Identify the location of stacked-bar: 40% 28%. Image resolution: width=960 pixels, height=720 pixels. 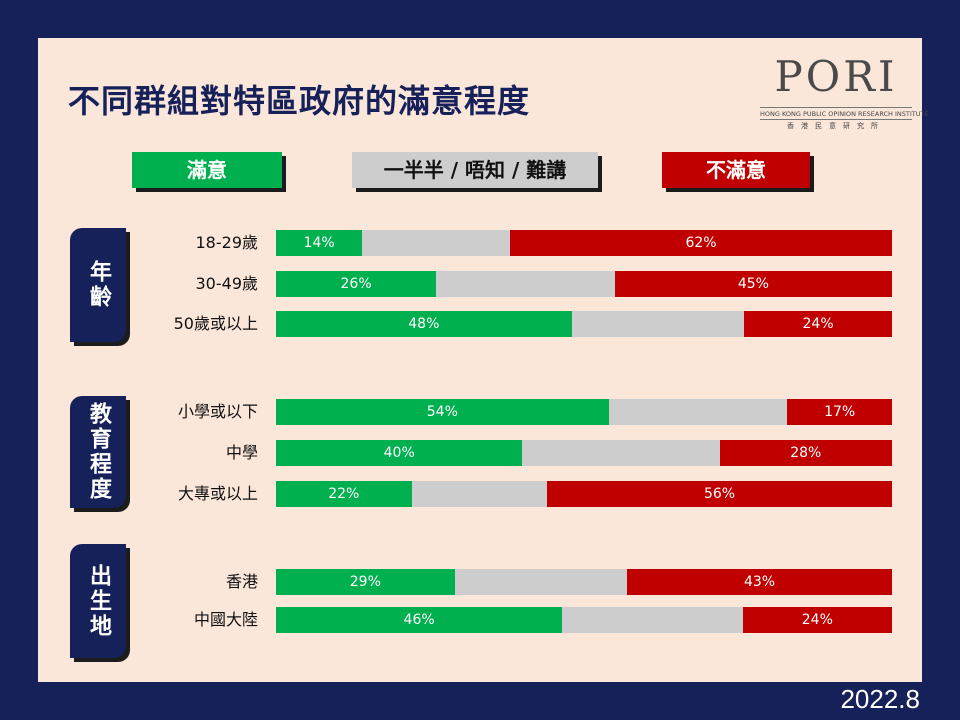
(584, 453).